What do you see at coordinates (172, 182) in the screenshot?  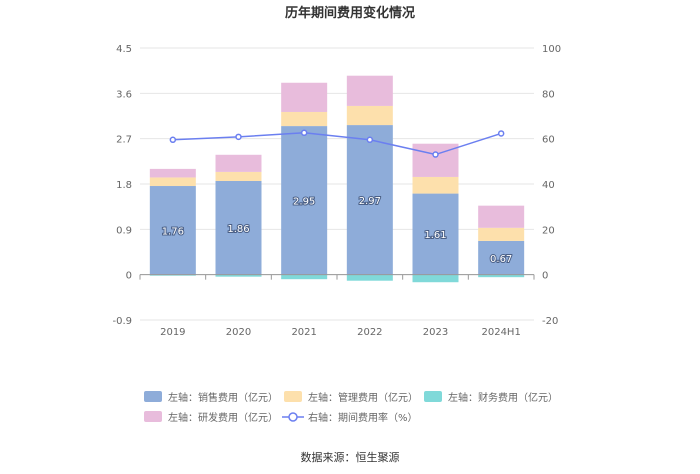 I see `bar-segment-s1-2019` at bounding box center [172, 182].